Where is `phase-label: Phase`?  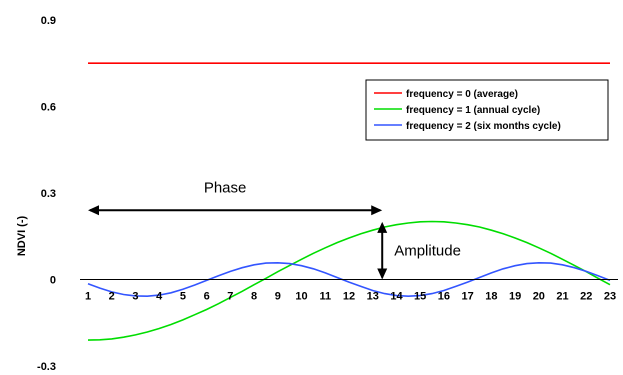 phase-label: Phase is located at coordinates (225, 187).